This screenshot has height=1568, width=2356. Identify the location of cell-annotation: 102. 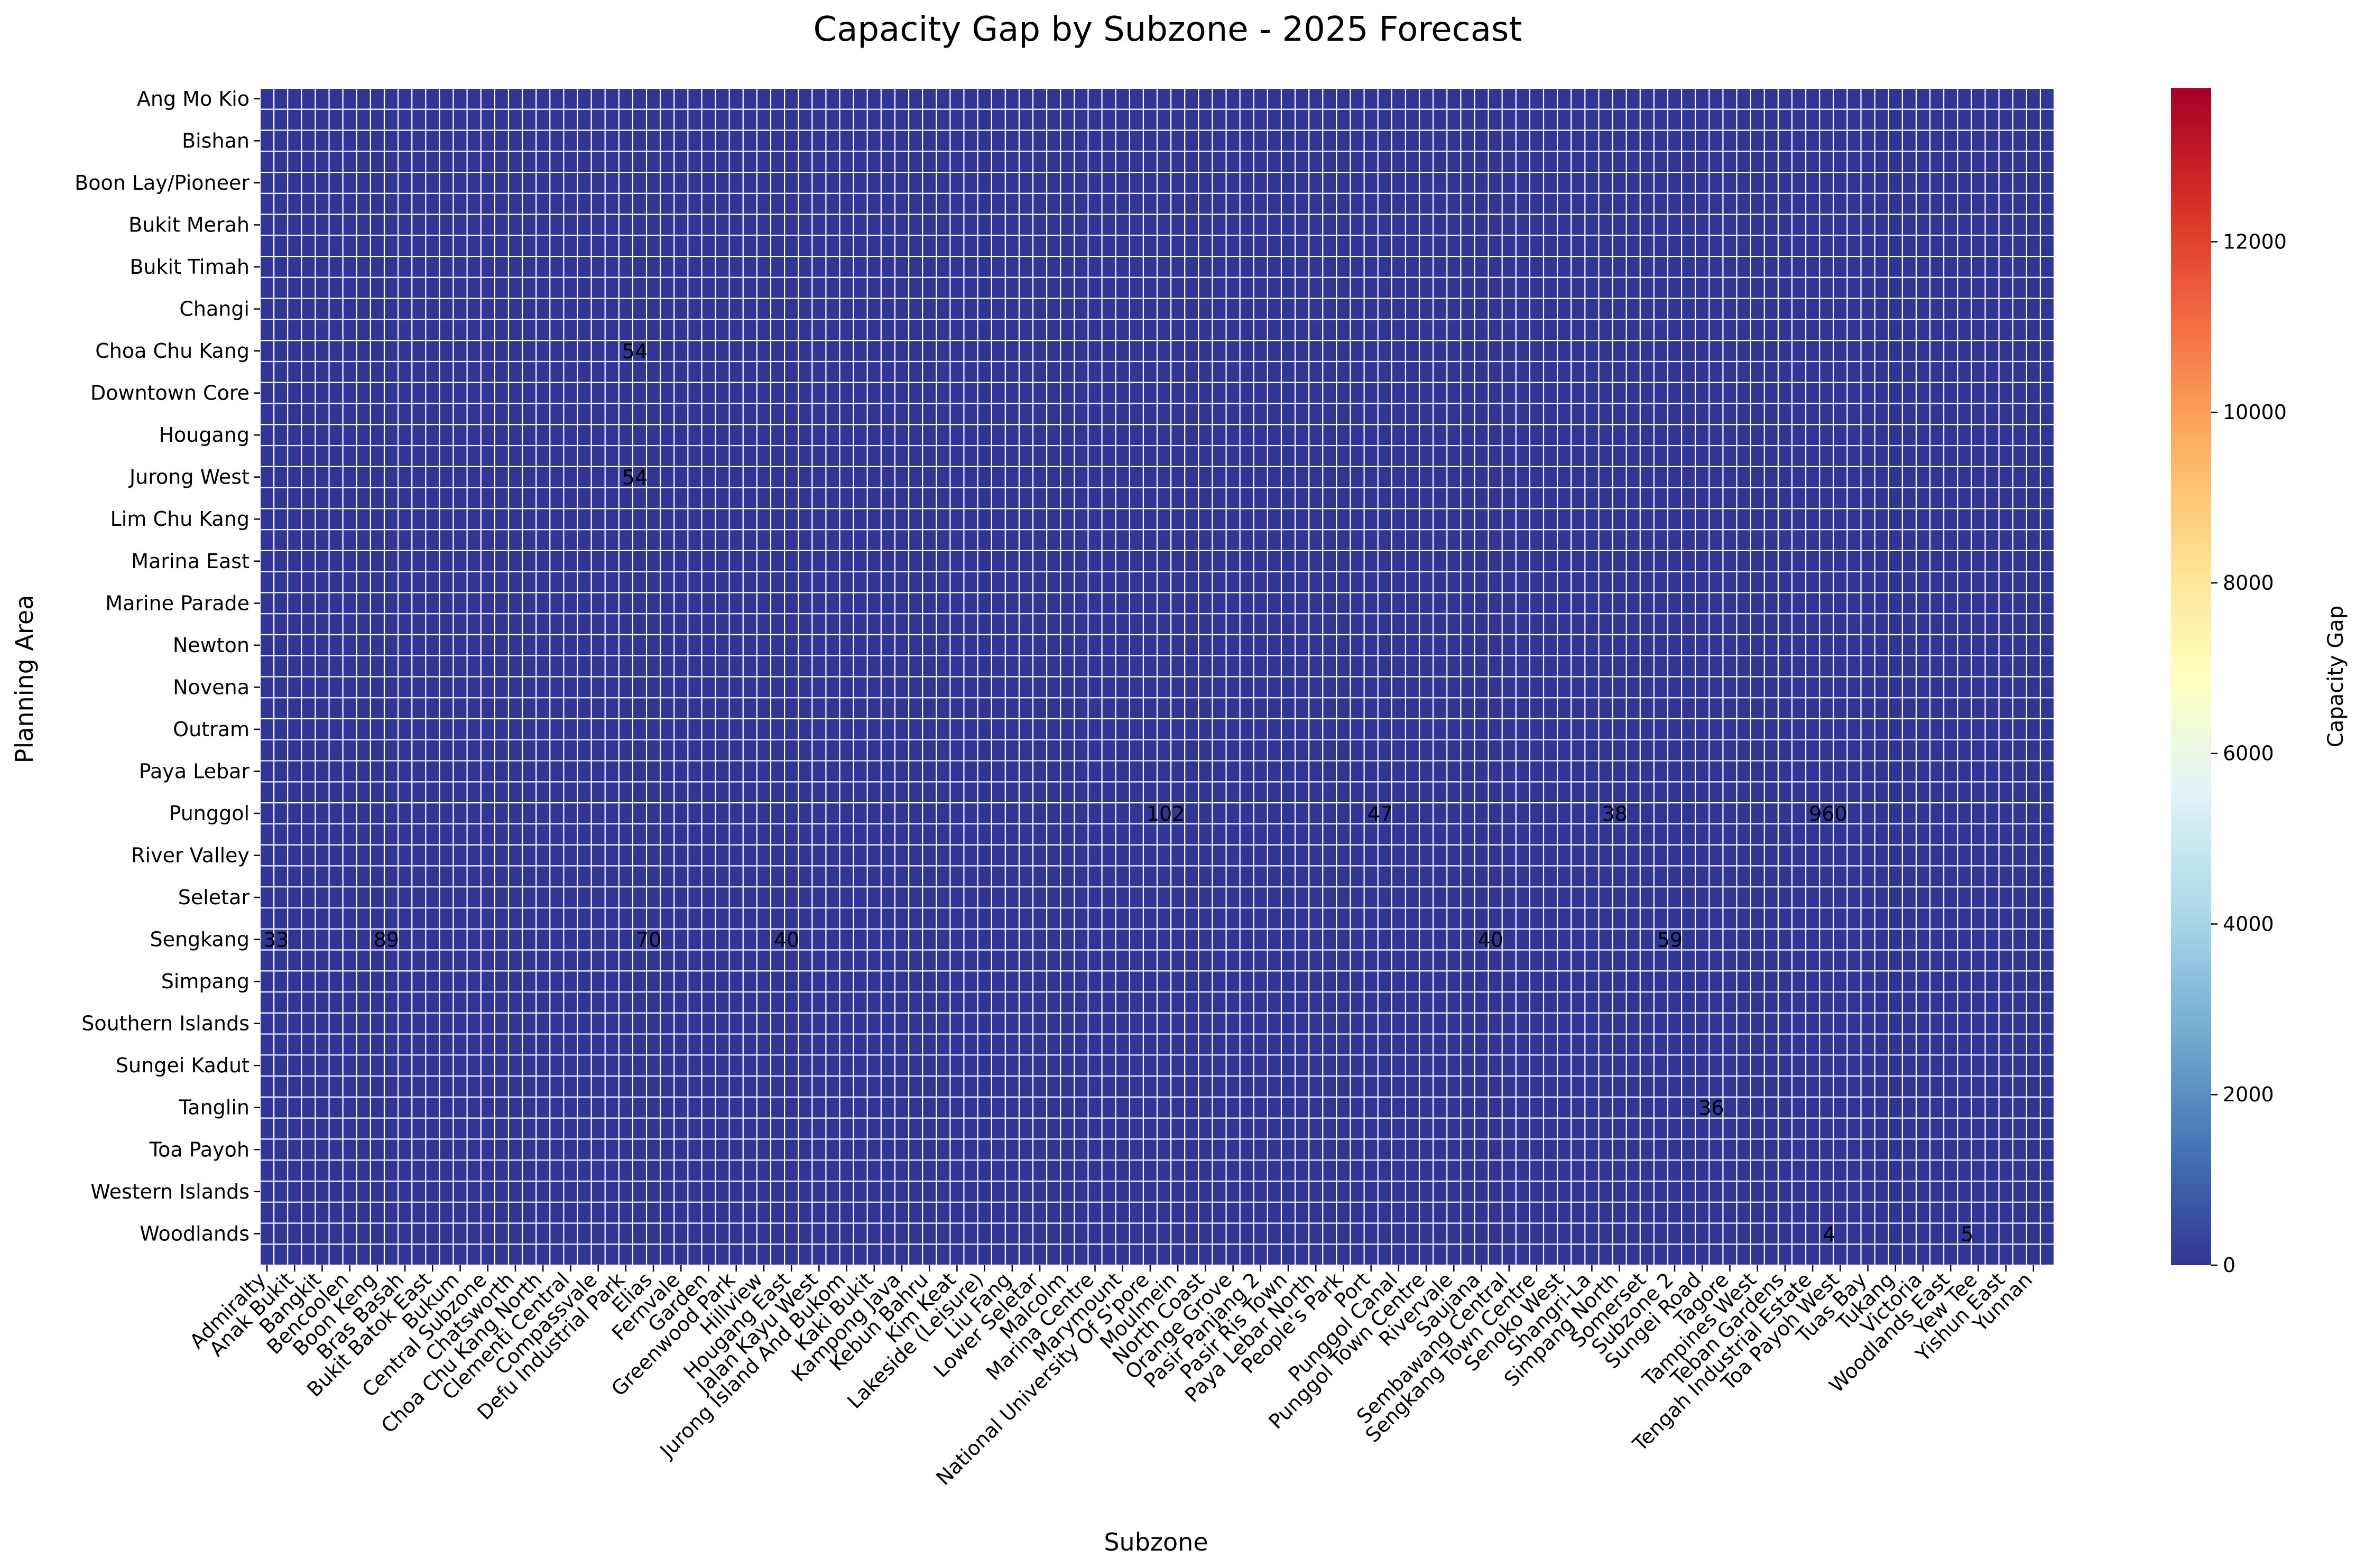
(1166, 814).